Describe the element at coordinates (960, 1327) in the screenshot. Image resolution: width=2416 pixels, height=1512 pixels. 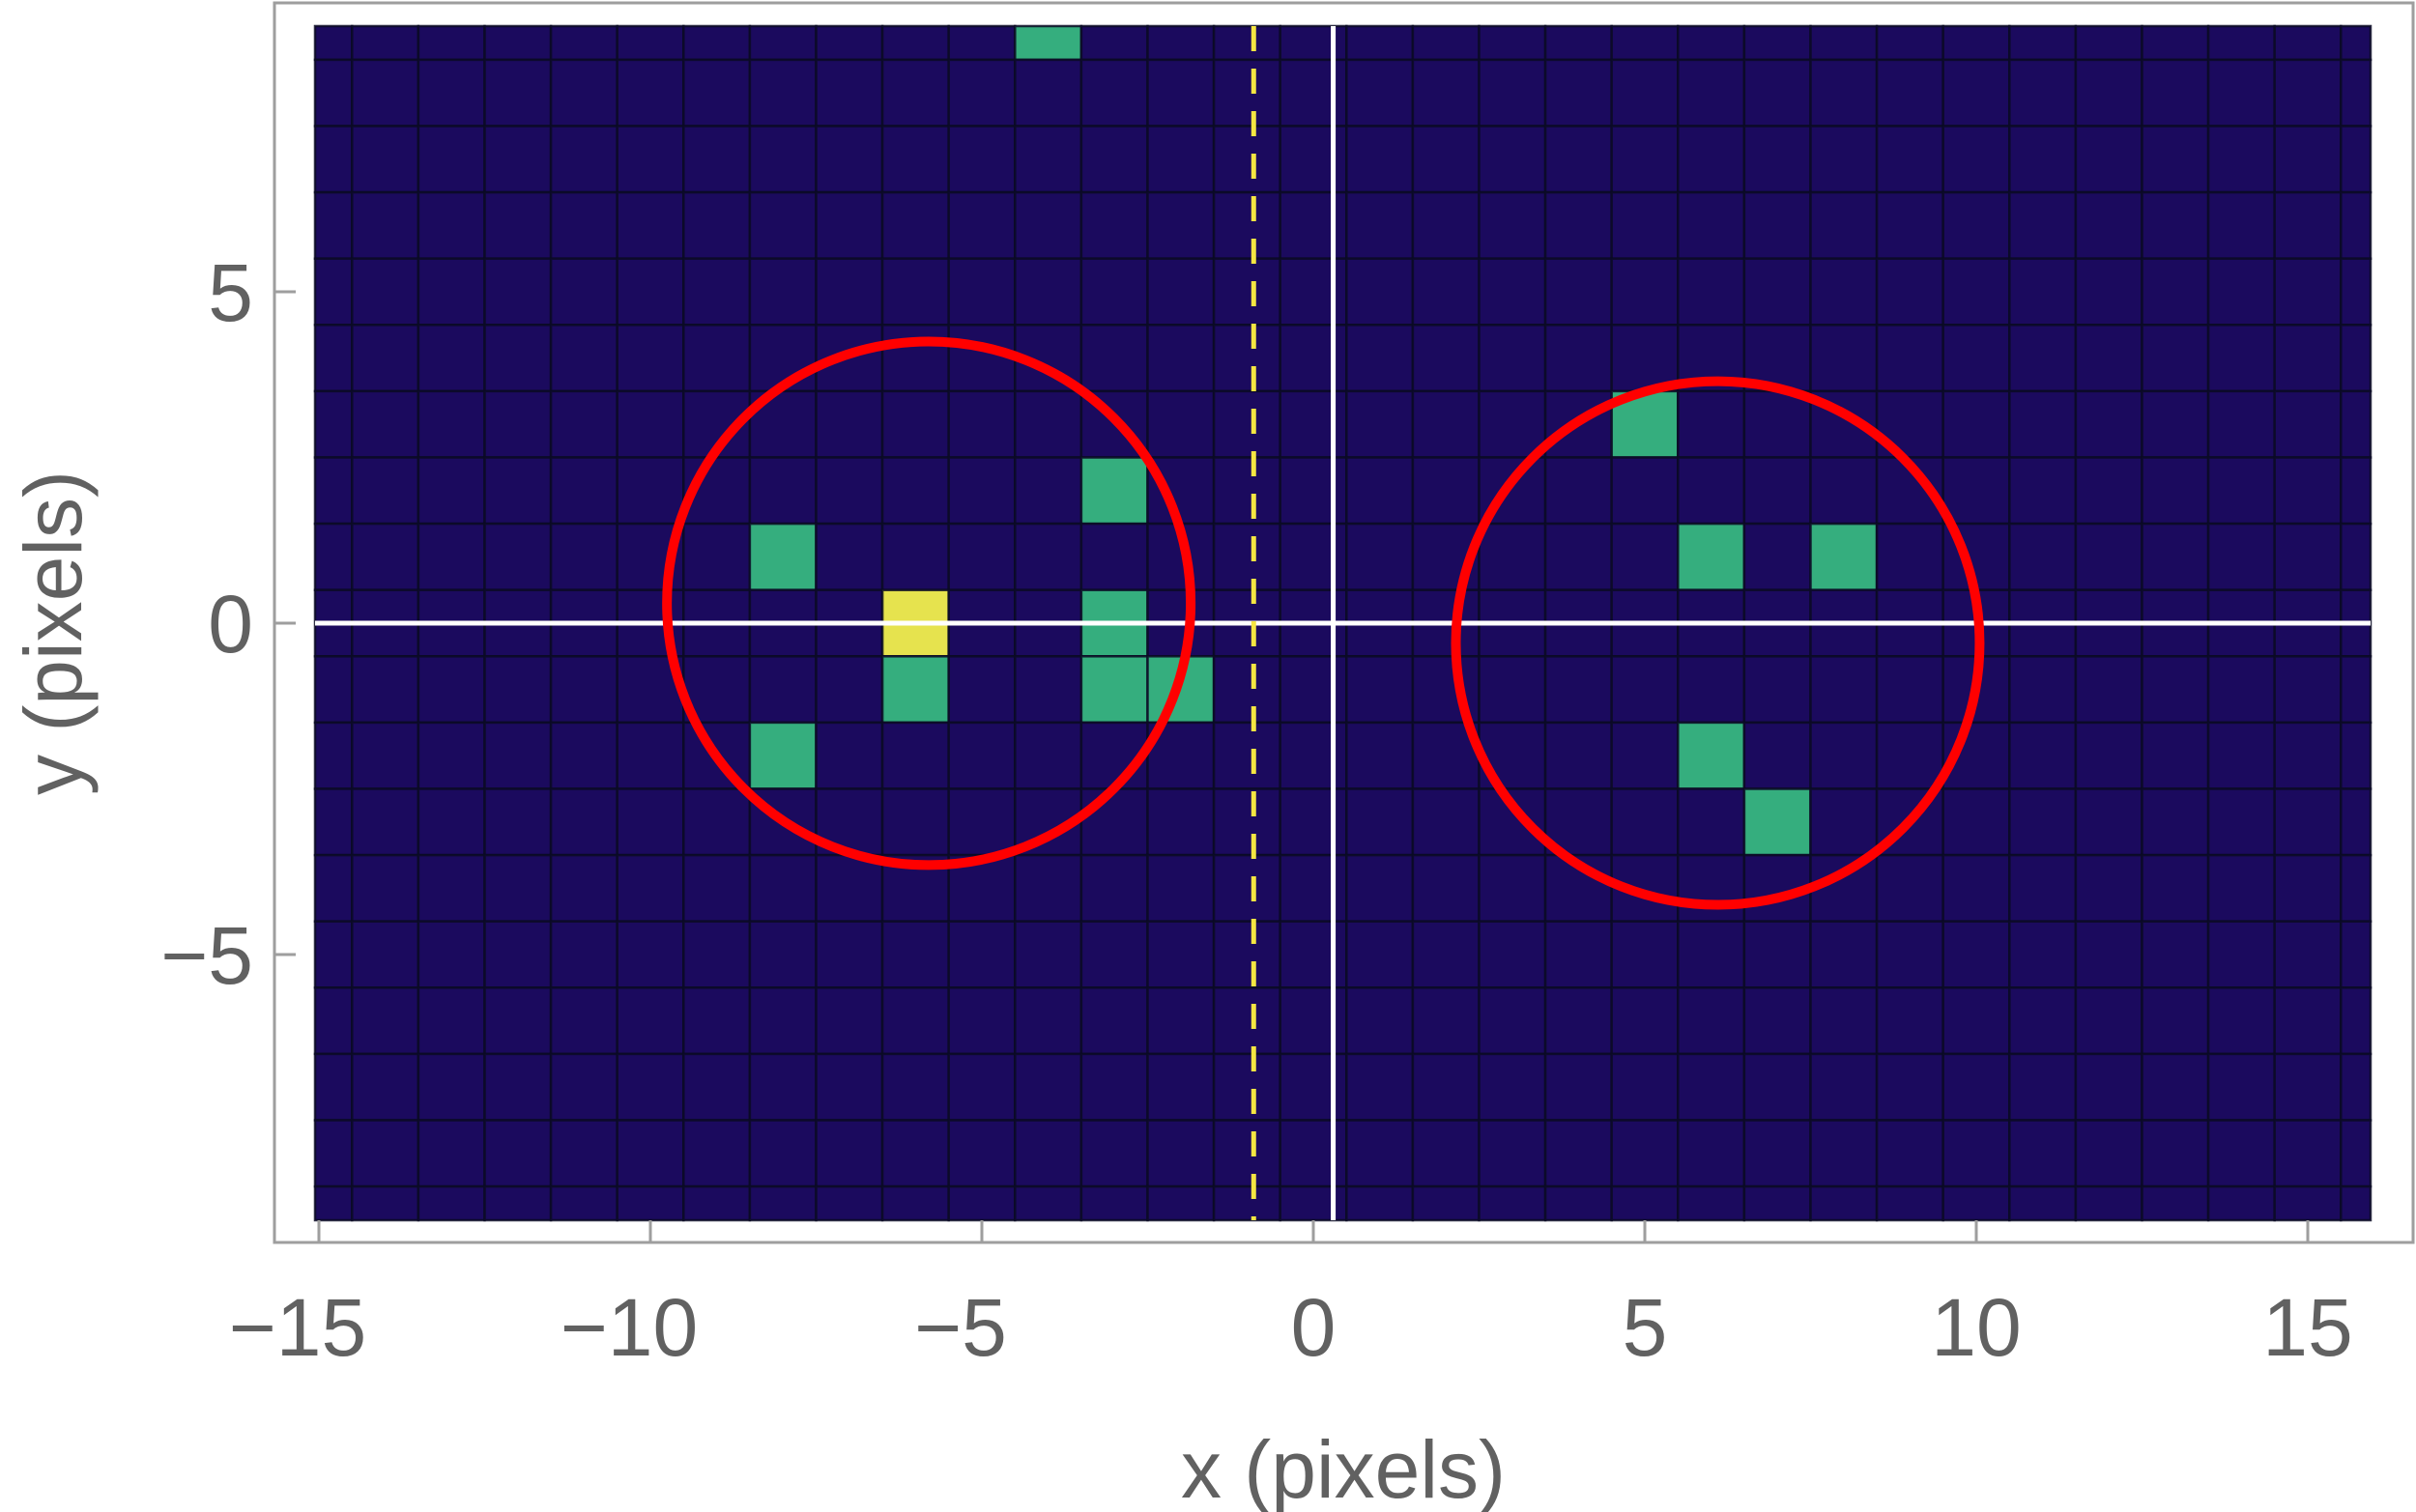
I see `x-tick-label: −5` at that location.